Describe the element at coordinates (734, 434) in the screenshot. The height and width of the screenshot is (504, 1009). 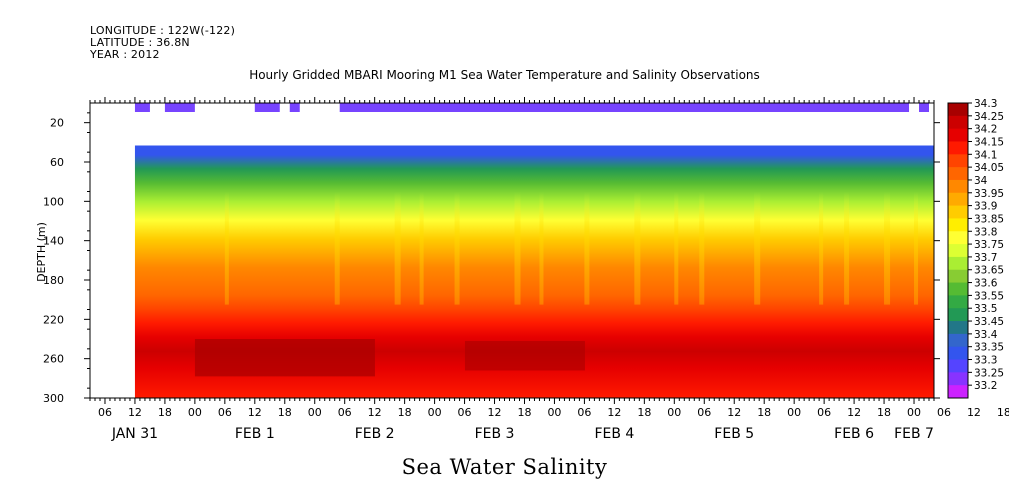
I see `x-date-label: FEB 5` at that location.